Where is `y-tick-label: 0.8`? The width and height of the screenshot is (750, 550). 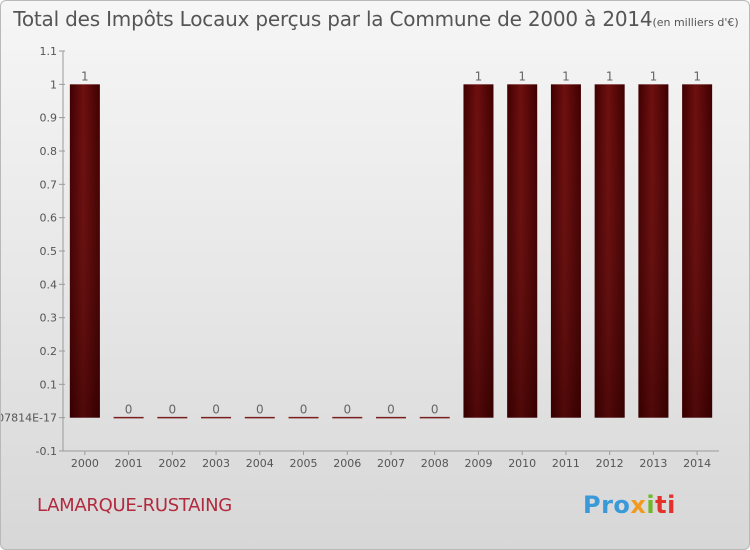
y-tick-label: 0.8 is located at coordinates (49, 151).